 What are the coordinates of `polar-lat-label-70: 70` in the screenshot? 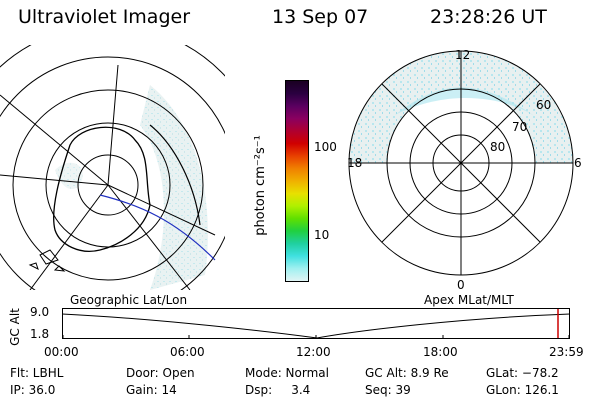 It's located at (520, 127).